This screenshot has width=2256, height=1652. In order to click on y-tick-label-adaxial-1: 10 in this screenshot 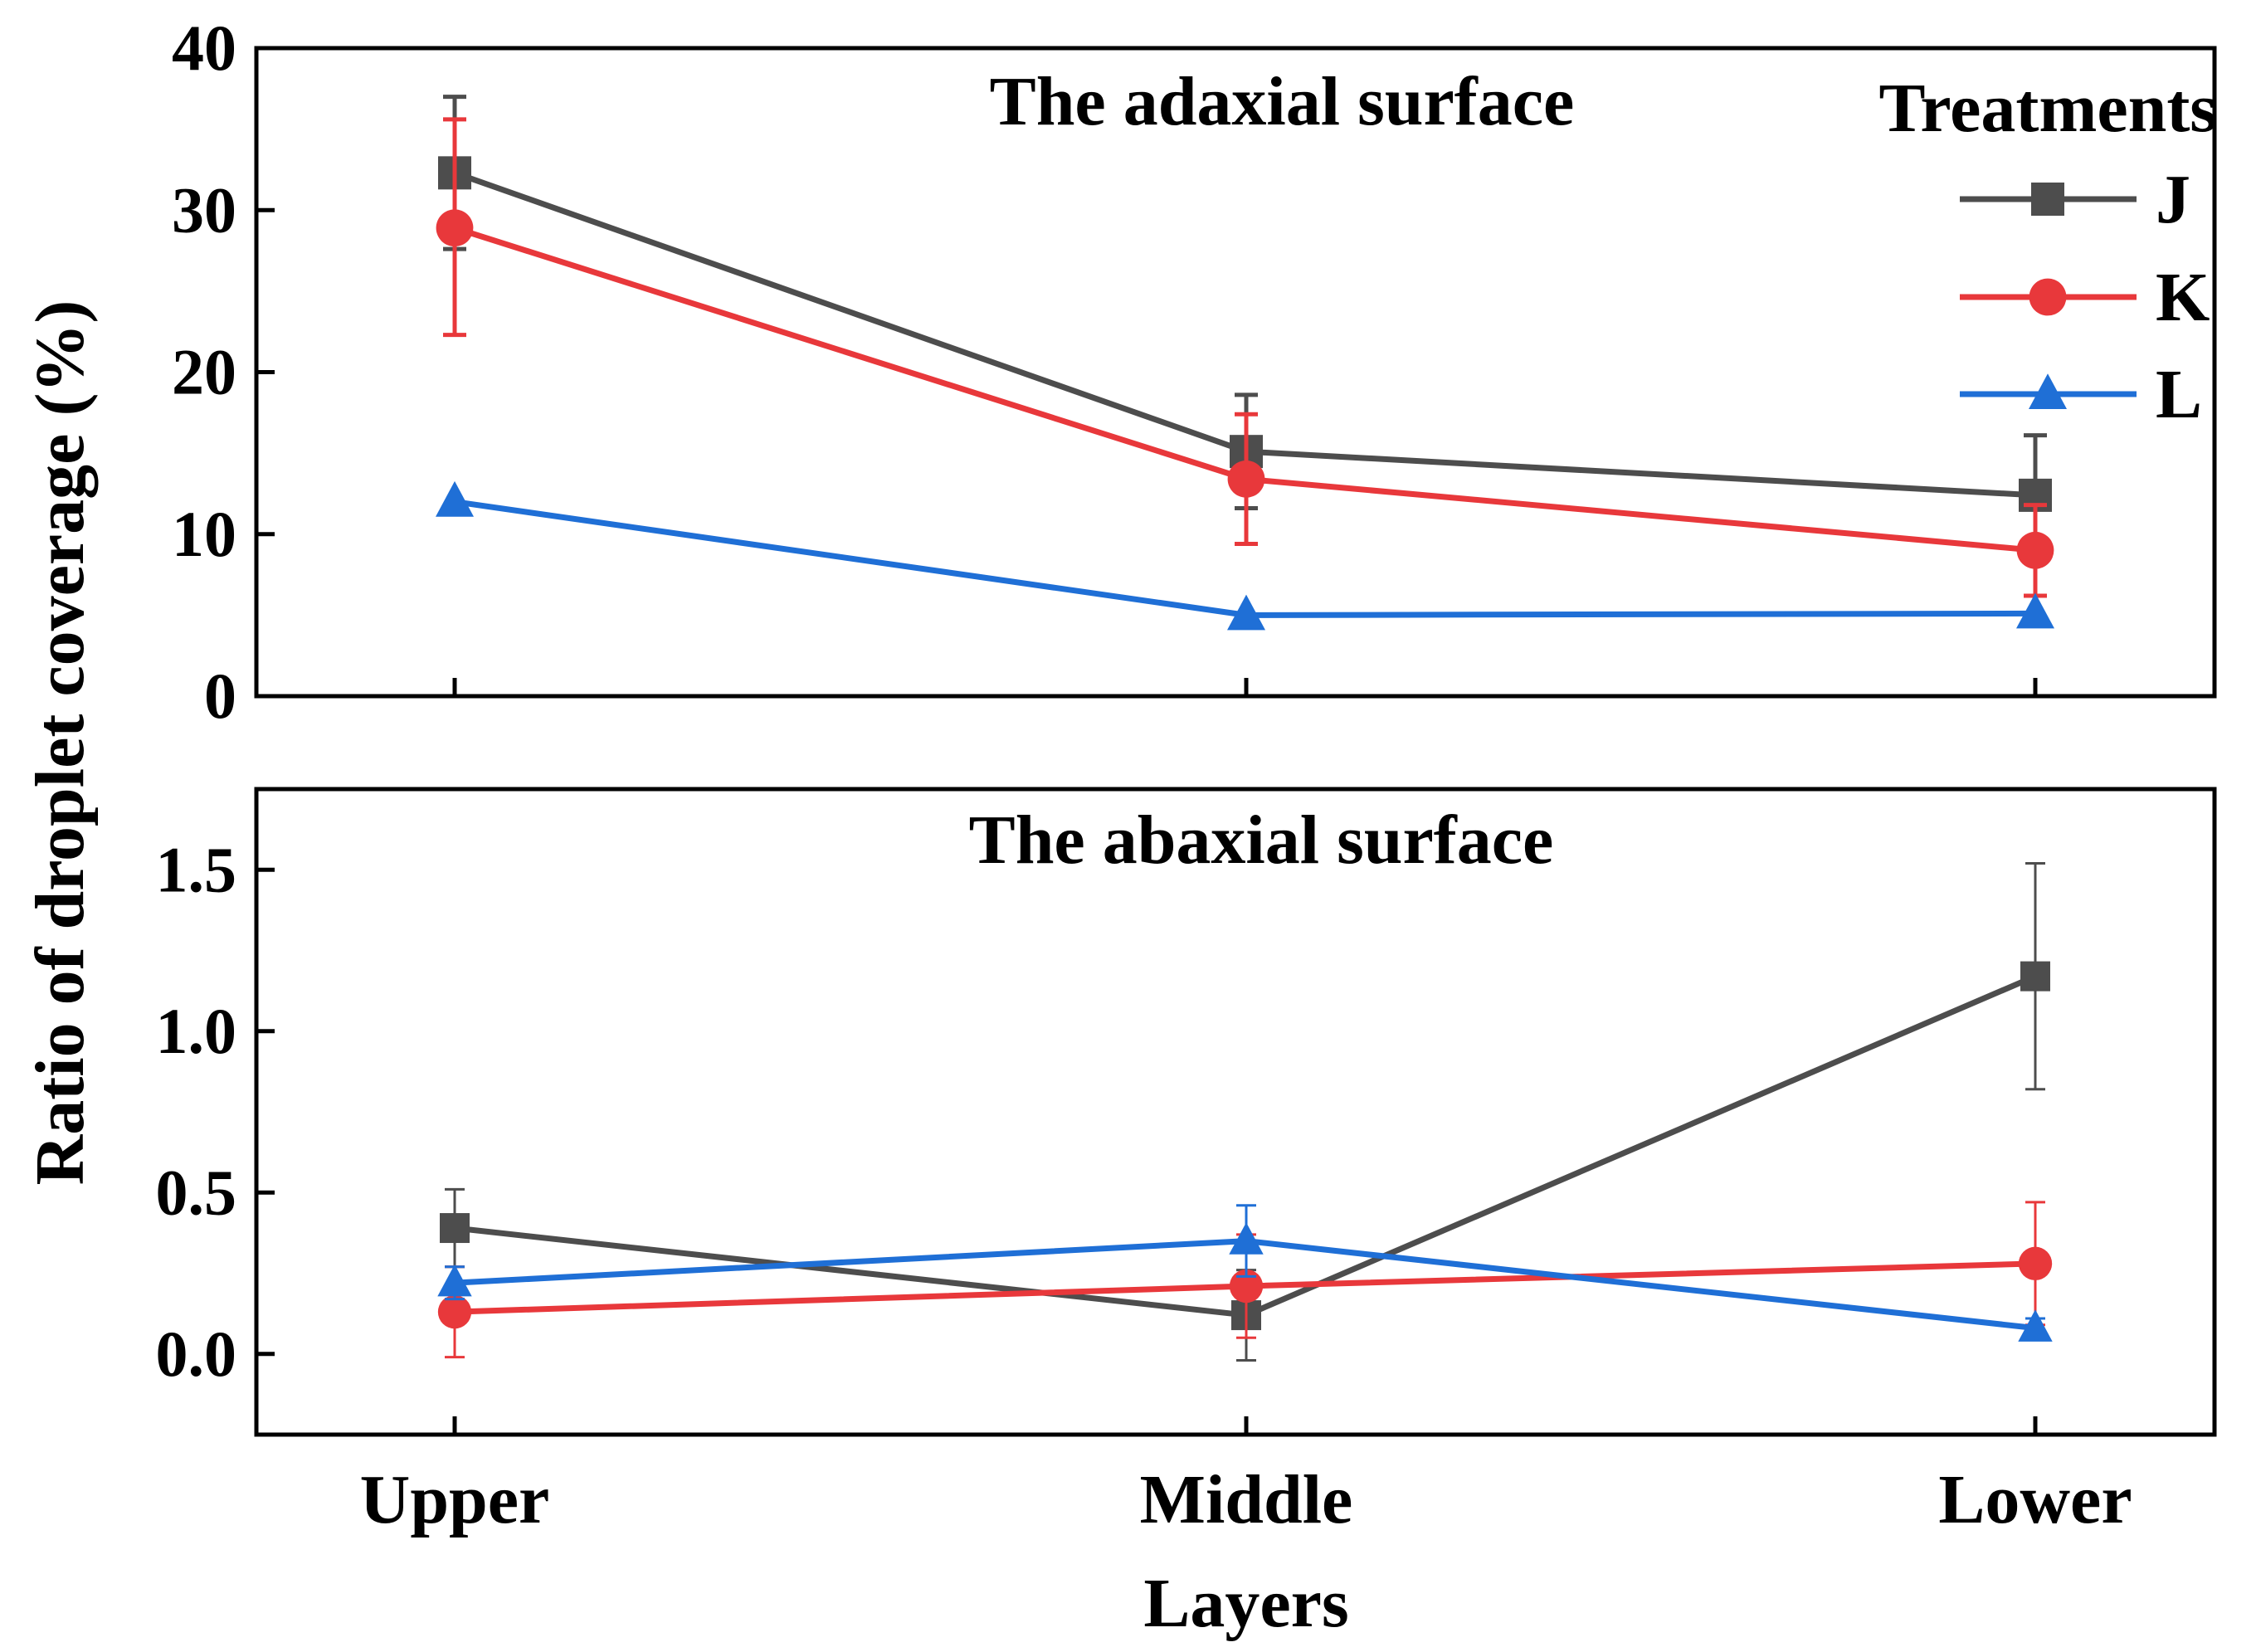, I will do `click(204, 534)`.